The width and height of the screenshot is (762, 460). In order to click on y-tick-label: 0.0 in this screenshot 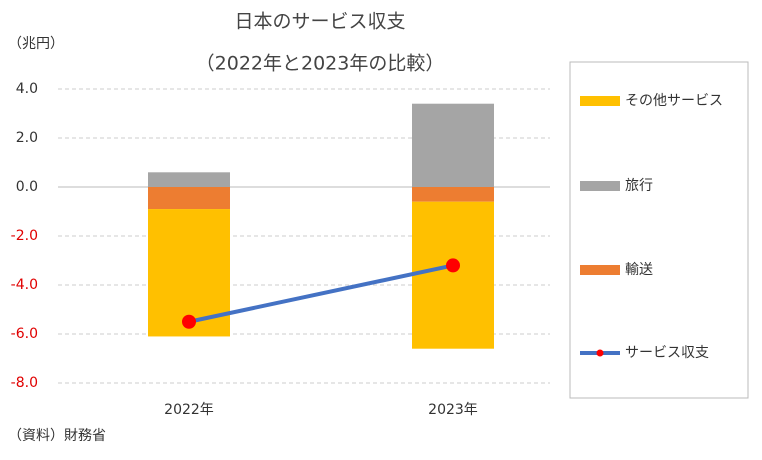, I will do `click(27, 187)`.